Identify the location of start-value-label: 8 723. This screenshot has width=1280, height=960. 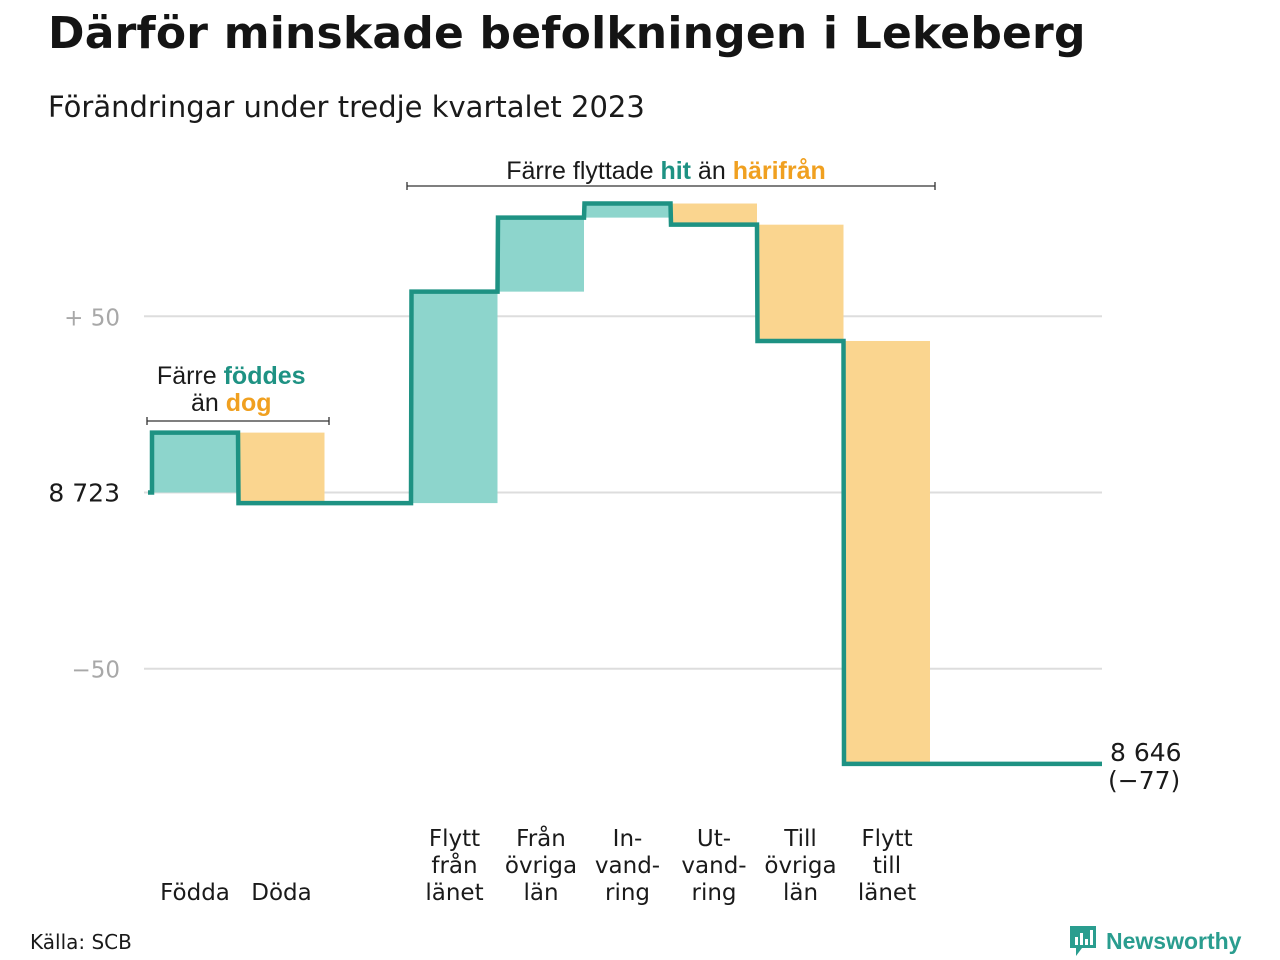
(84, 493).